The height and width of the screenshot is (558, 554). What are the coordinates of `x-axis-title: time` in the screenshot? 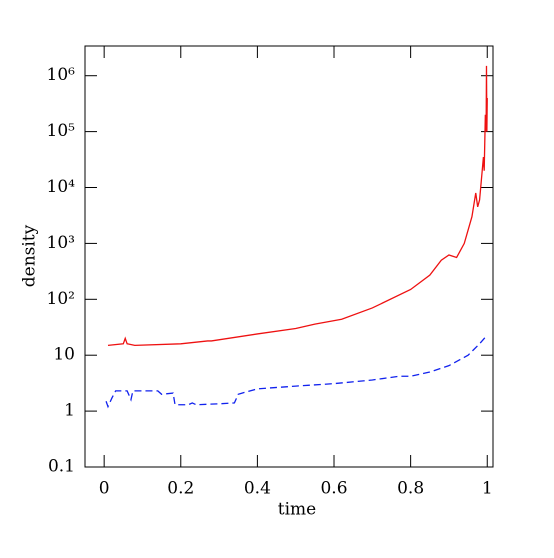 It's located at (297, 510).